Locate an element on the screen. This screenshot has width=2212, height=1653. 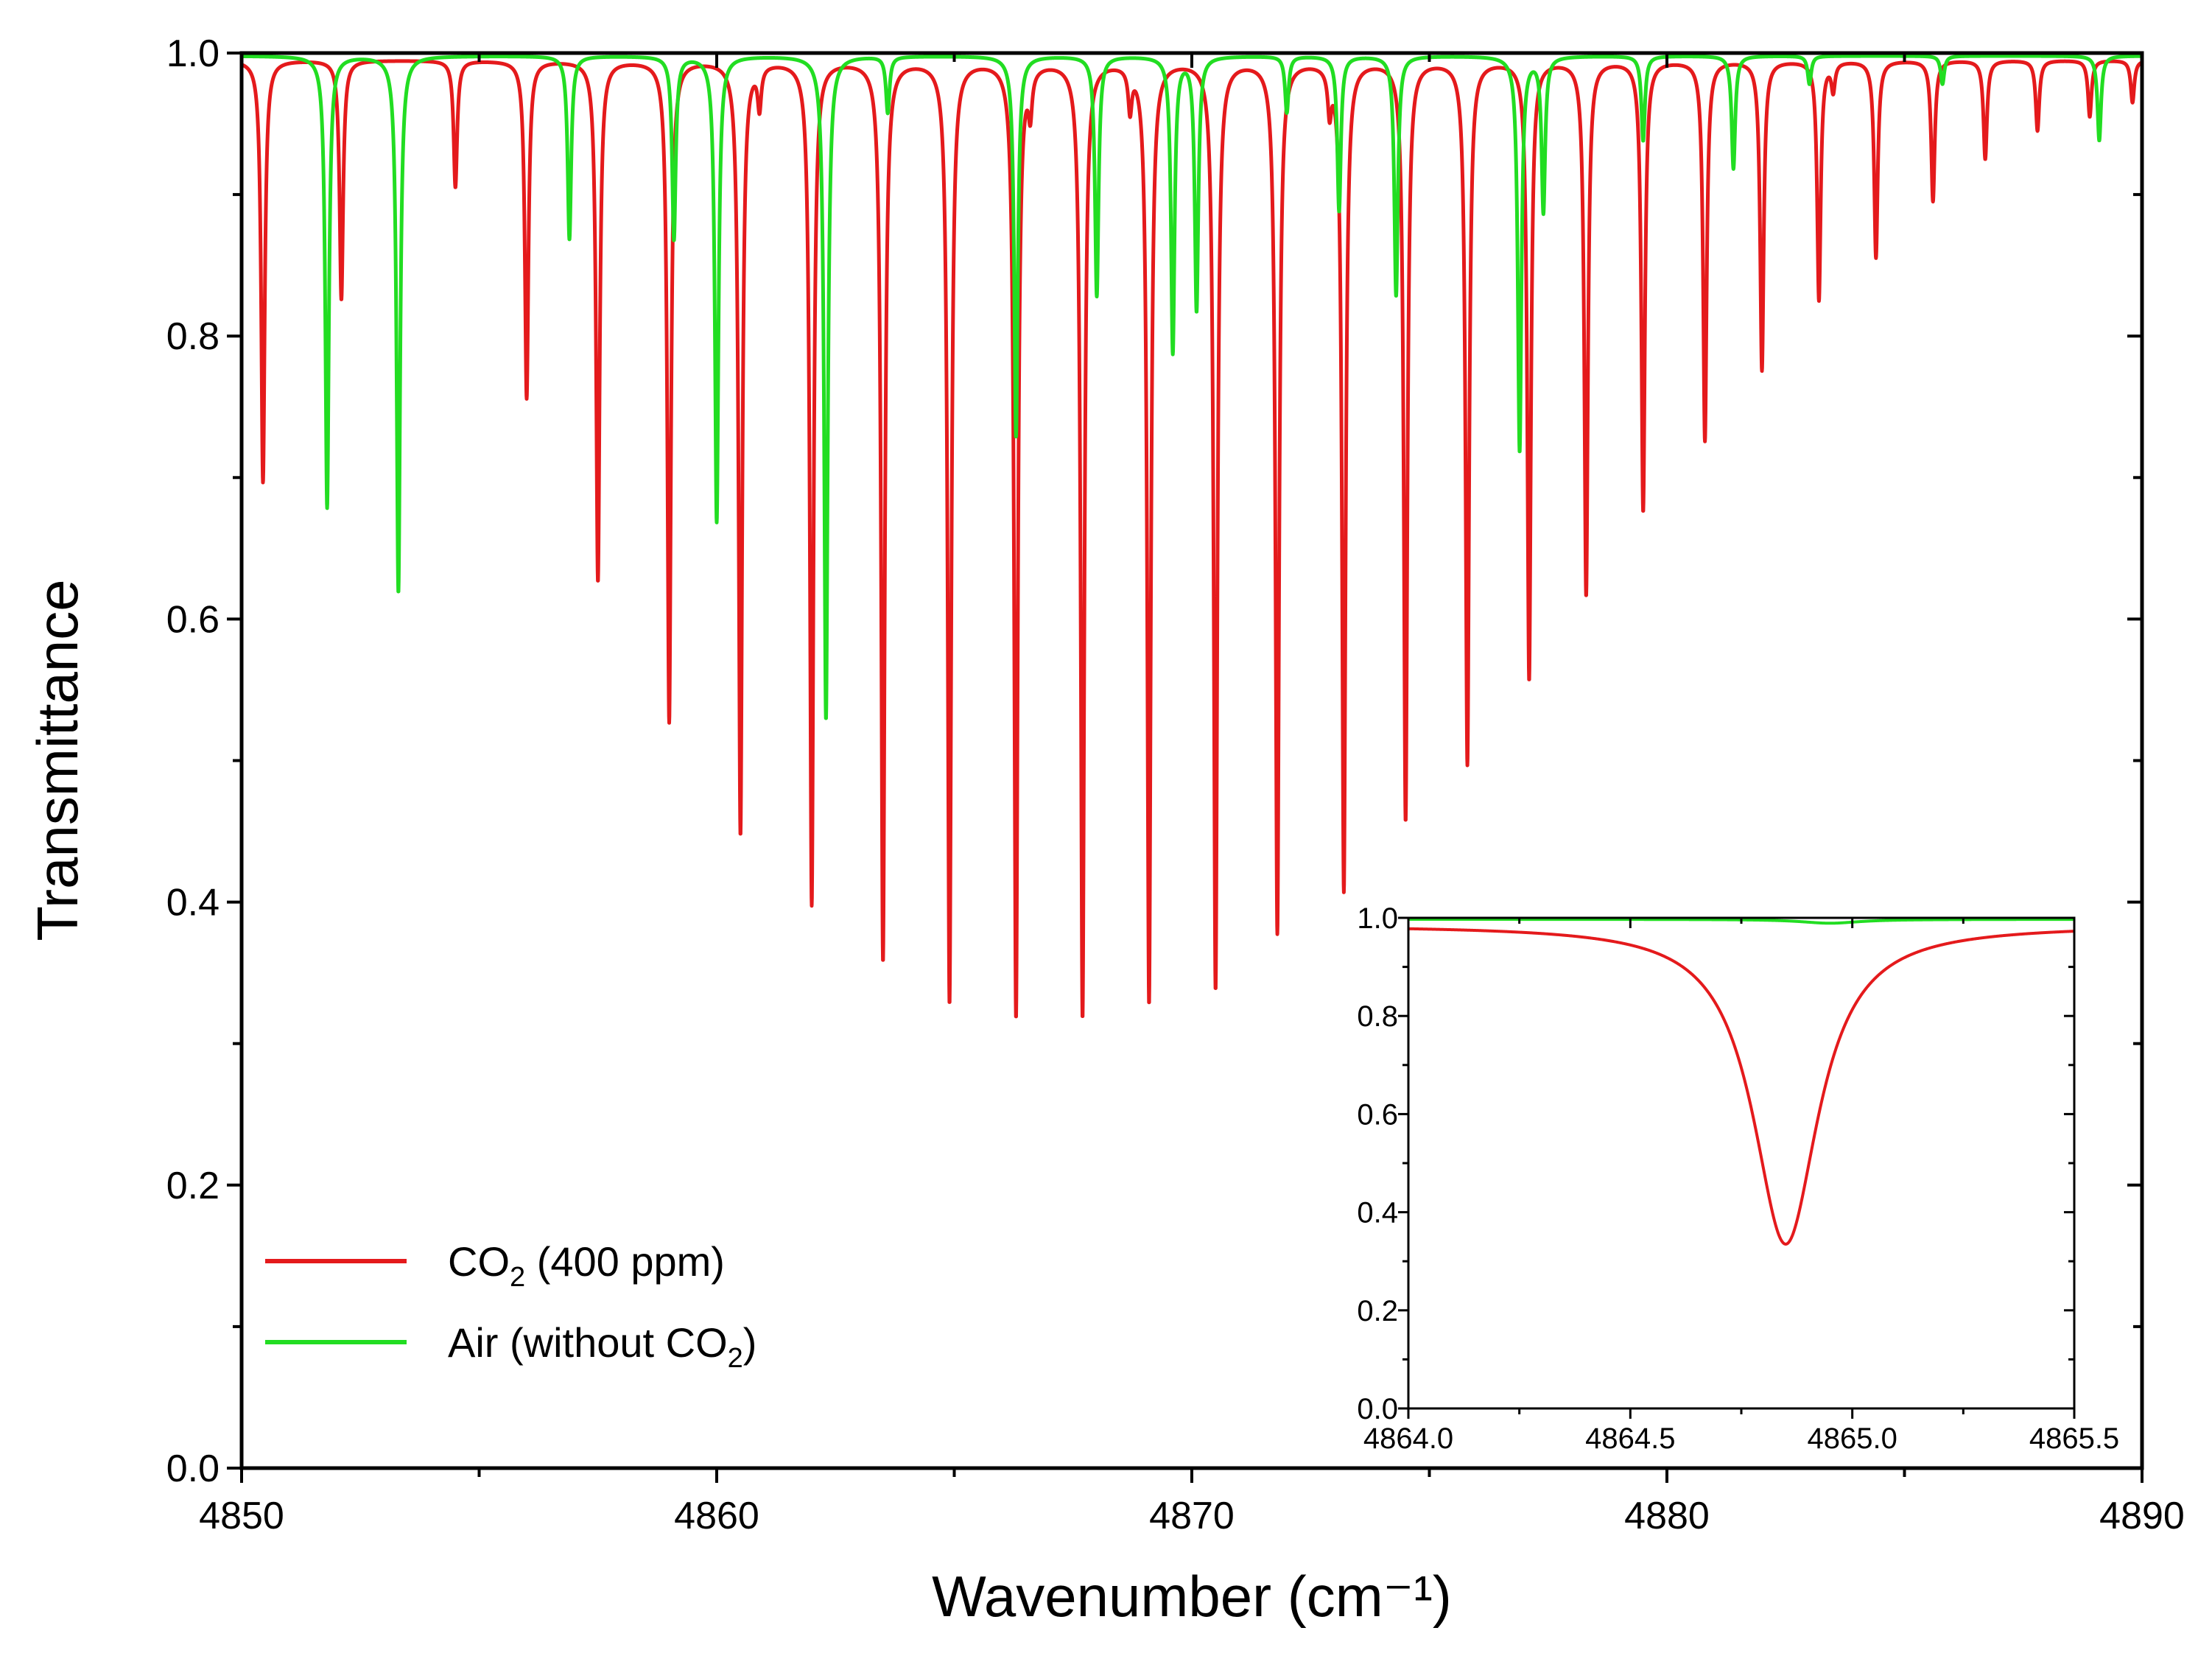
inset-y-tick-label: 0.6 is located at coordinates (1377, 1114).